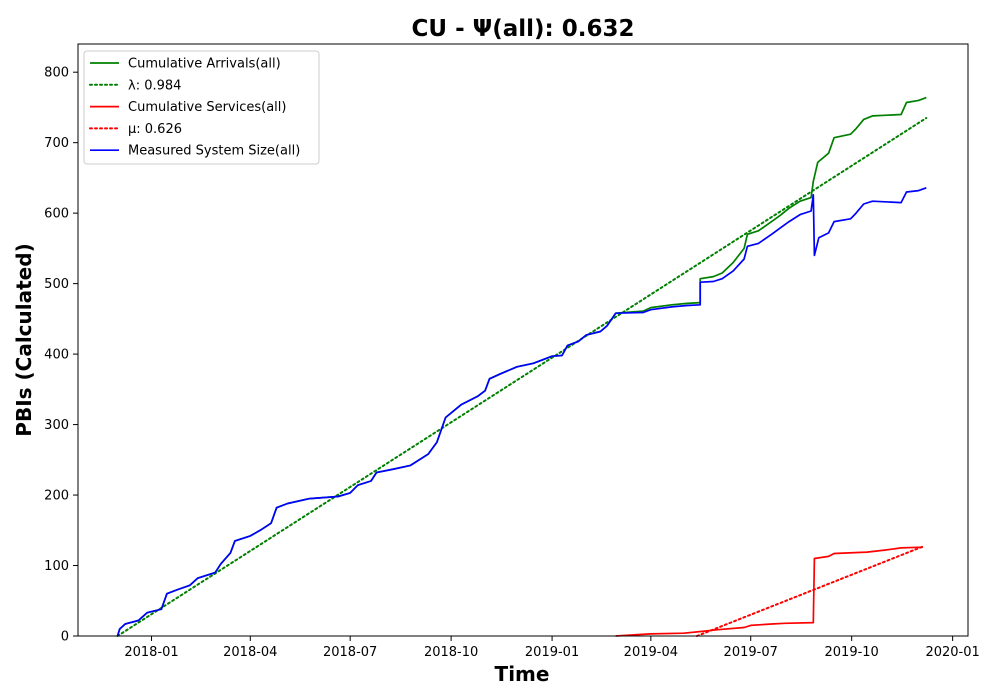  What do you see at coordinates (56, 355) in the screenshot?
I see `y-tick-label: 400` at bounding box center [56, 355].